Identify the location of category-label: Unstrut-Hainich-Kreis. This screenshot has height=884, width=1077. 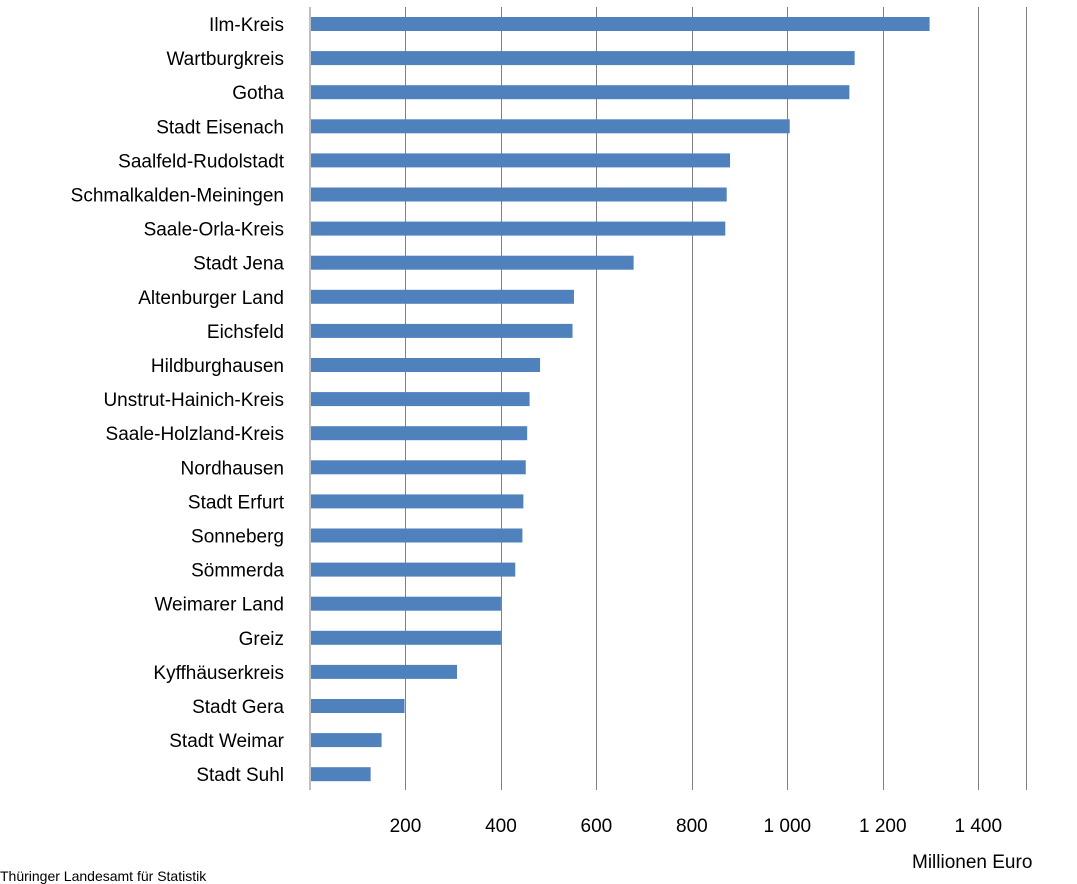
(193, 400).